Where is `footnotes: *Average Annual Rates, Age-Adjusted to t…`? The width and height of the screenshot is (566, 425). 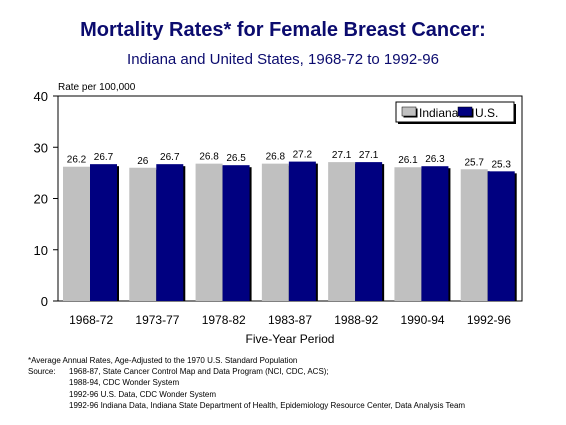 footnotes: *Average Annual Rates, Age-Adjusted to t… is located at coordinates (246, 383).